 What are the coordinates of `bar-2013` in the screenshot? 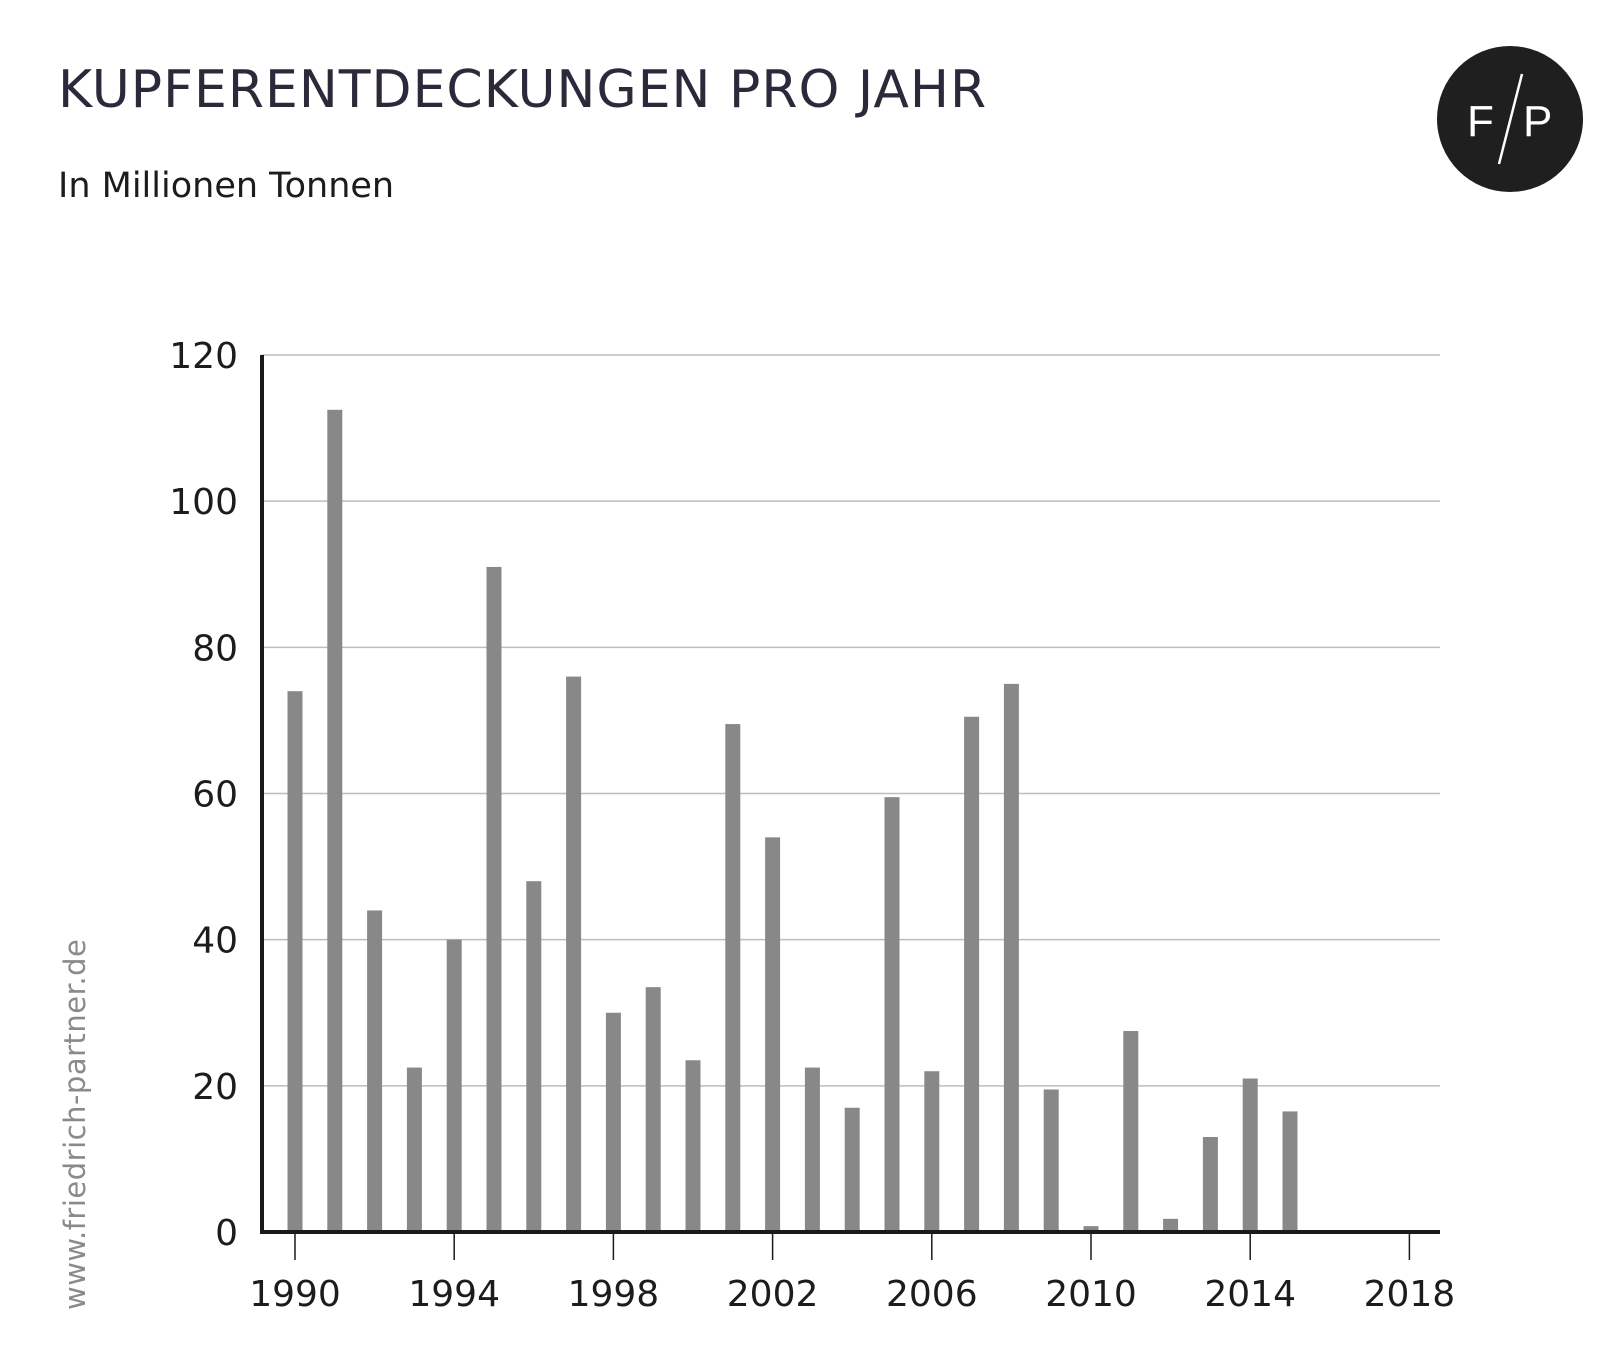 It's located at (1210, 1184).